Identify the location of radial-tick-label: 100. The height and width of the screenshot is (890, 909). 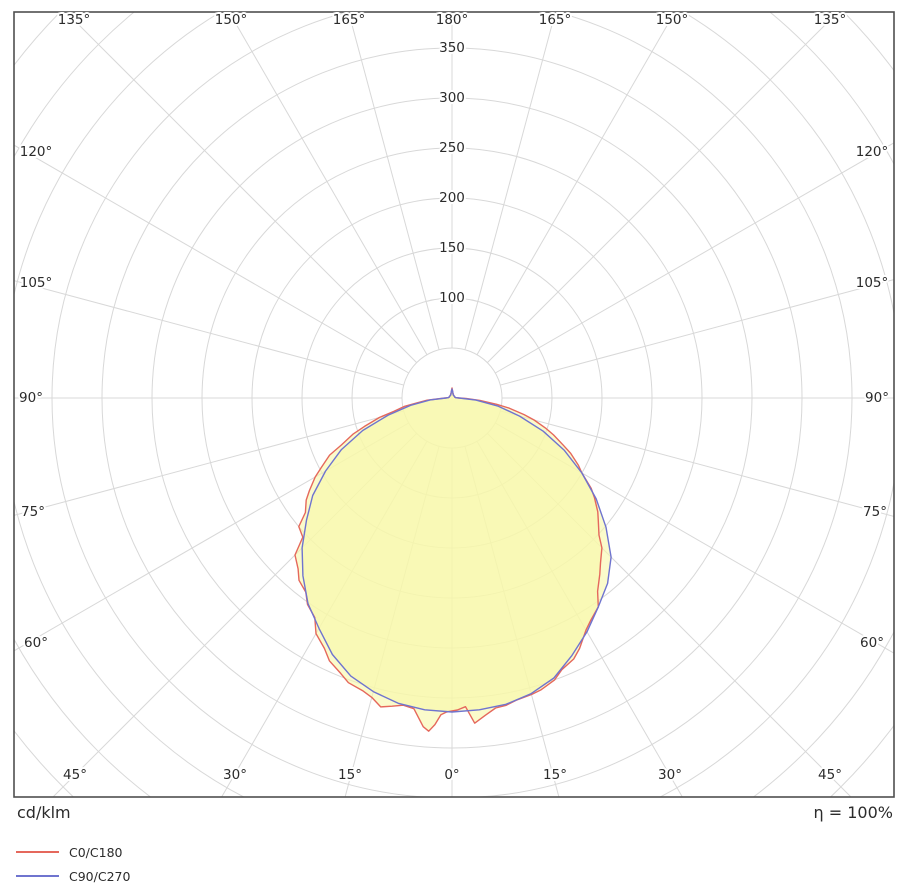
(452, 298).